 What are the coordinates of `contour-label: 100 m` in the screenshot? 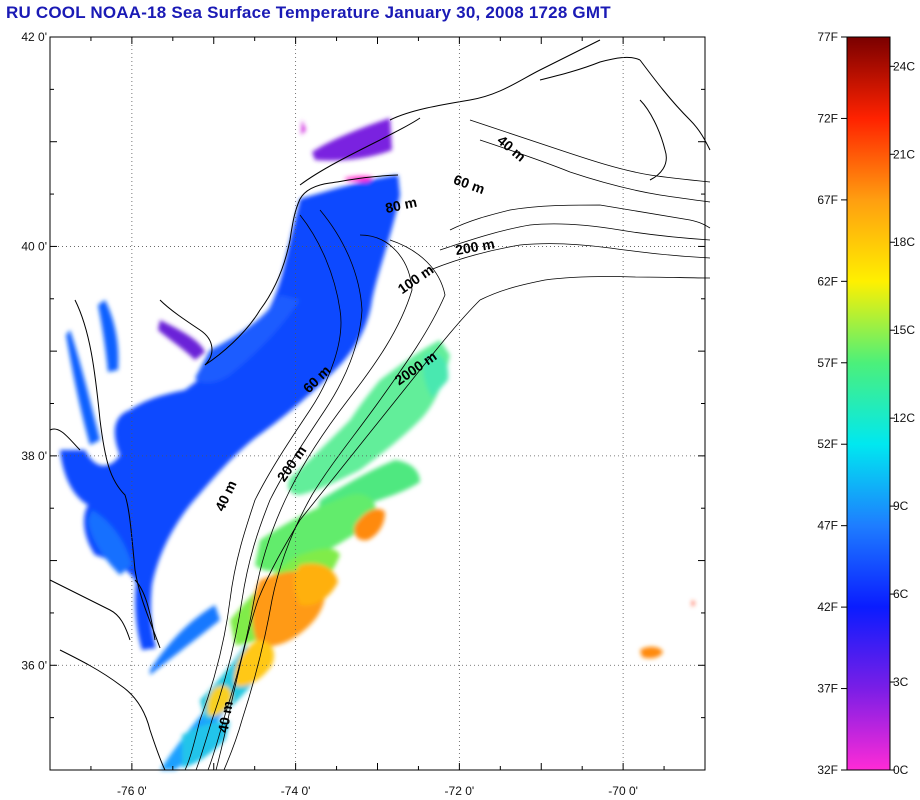 It's located at (416, 279).